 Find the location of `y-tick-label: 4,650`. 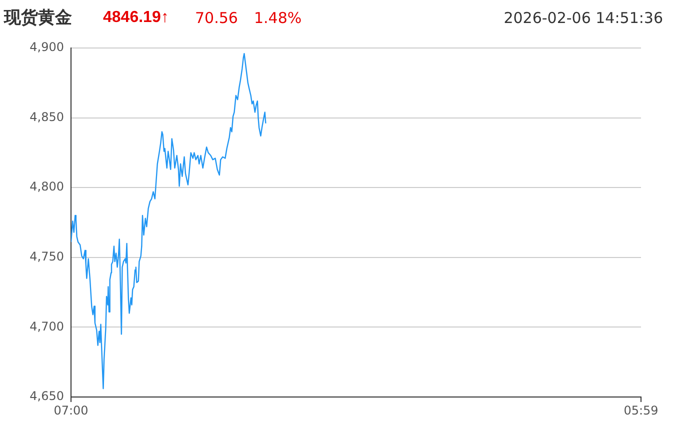

y-tick-label: 4,650 is located at coordinates (47, 396).